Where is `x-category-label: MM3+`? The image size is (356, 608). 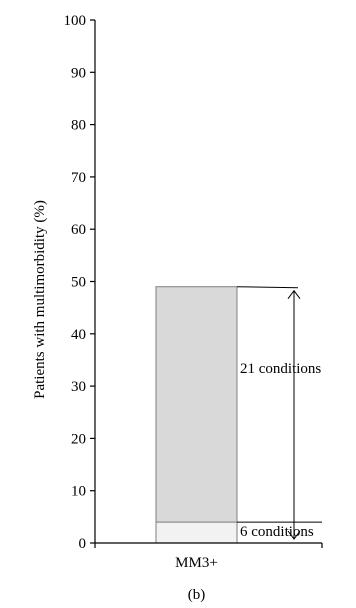
x-category-label: MM3+ is located at coordinates (196, 563).